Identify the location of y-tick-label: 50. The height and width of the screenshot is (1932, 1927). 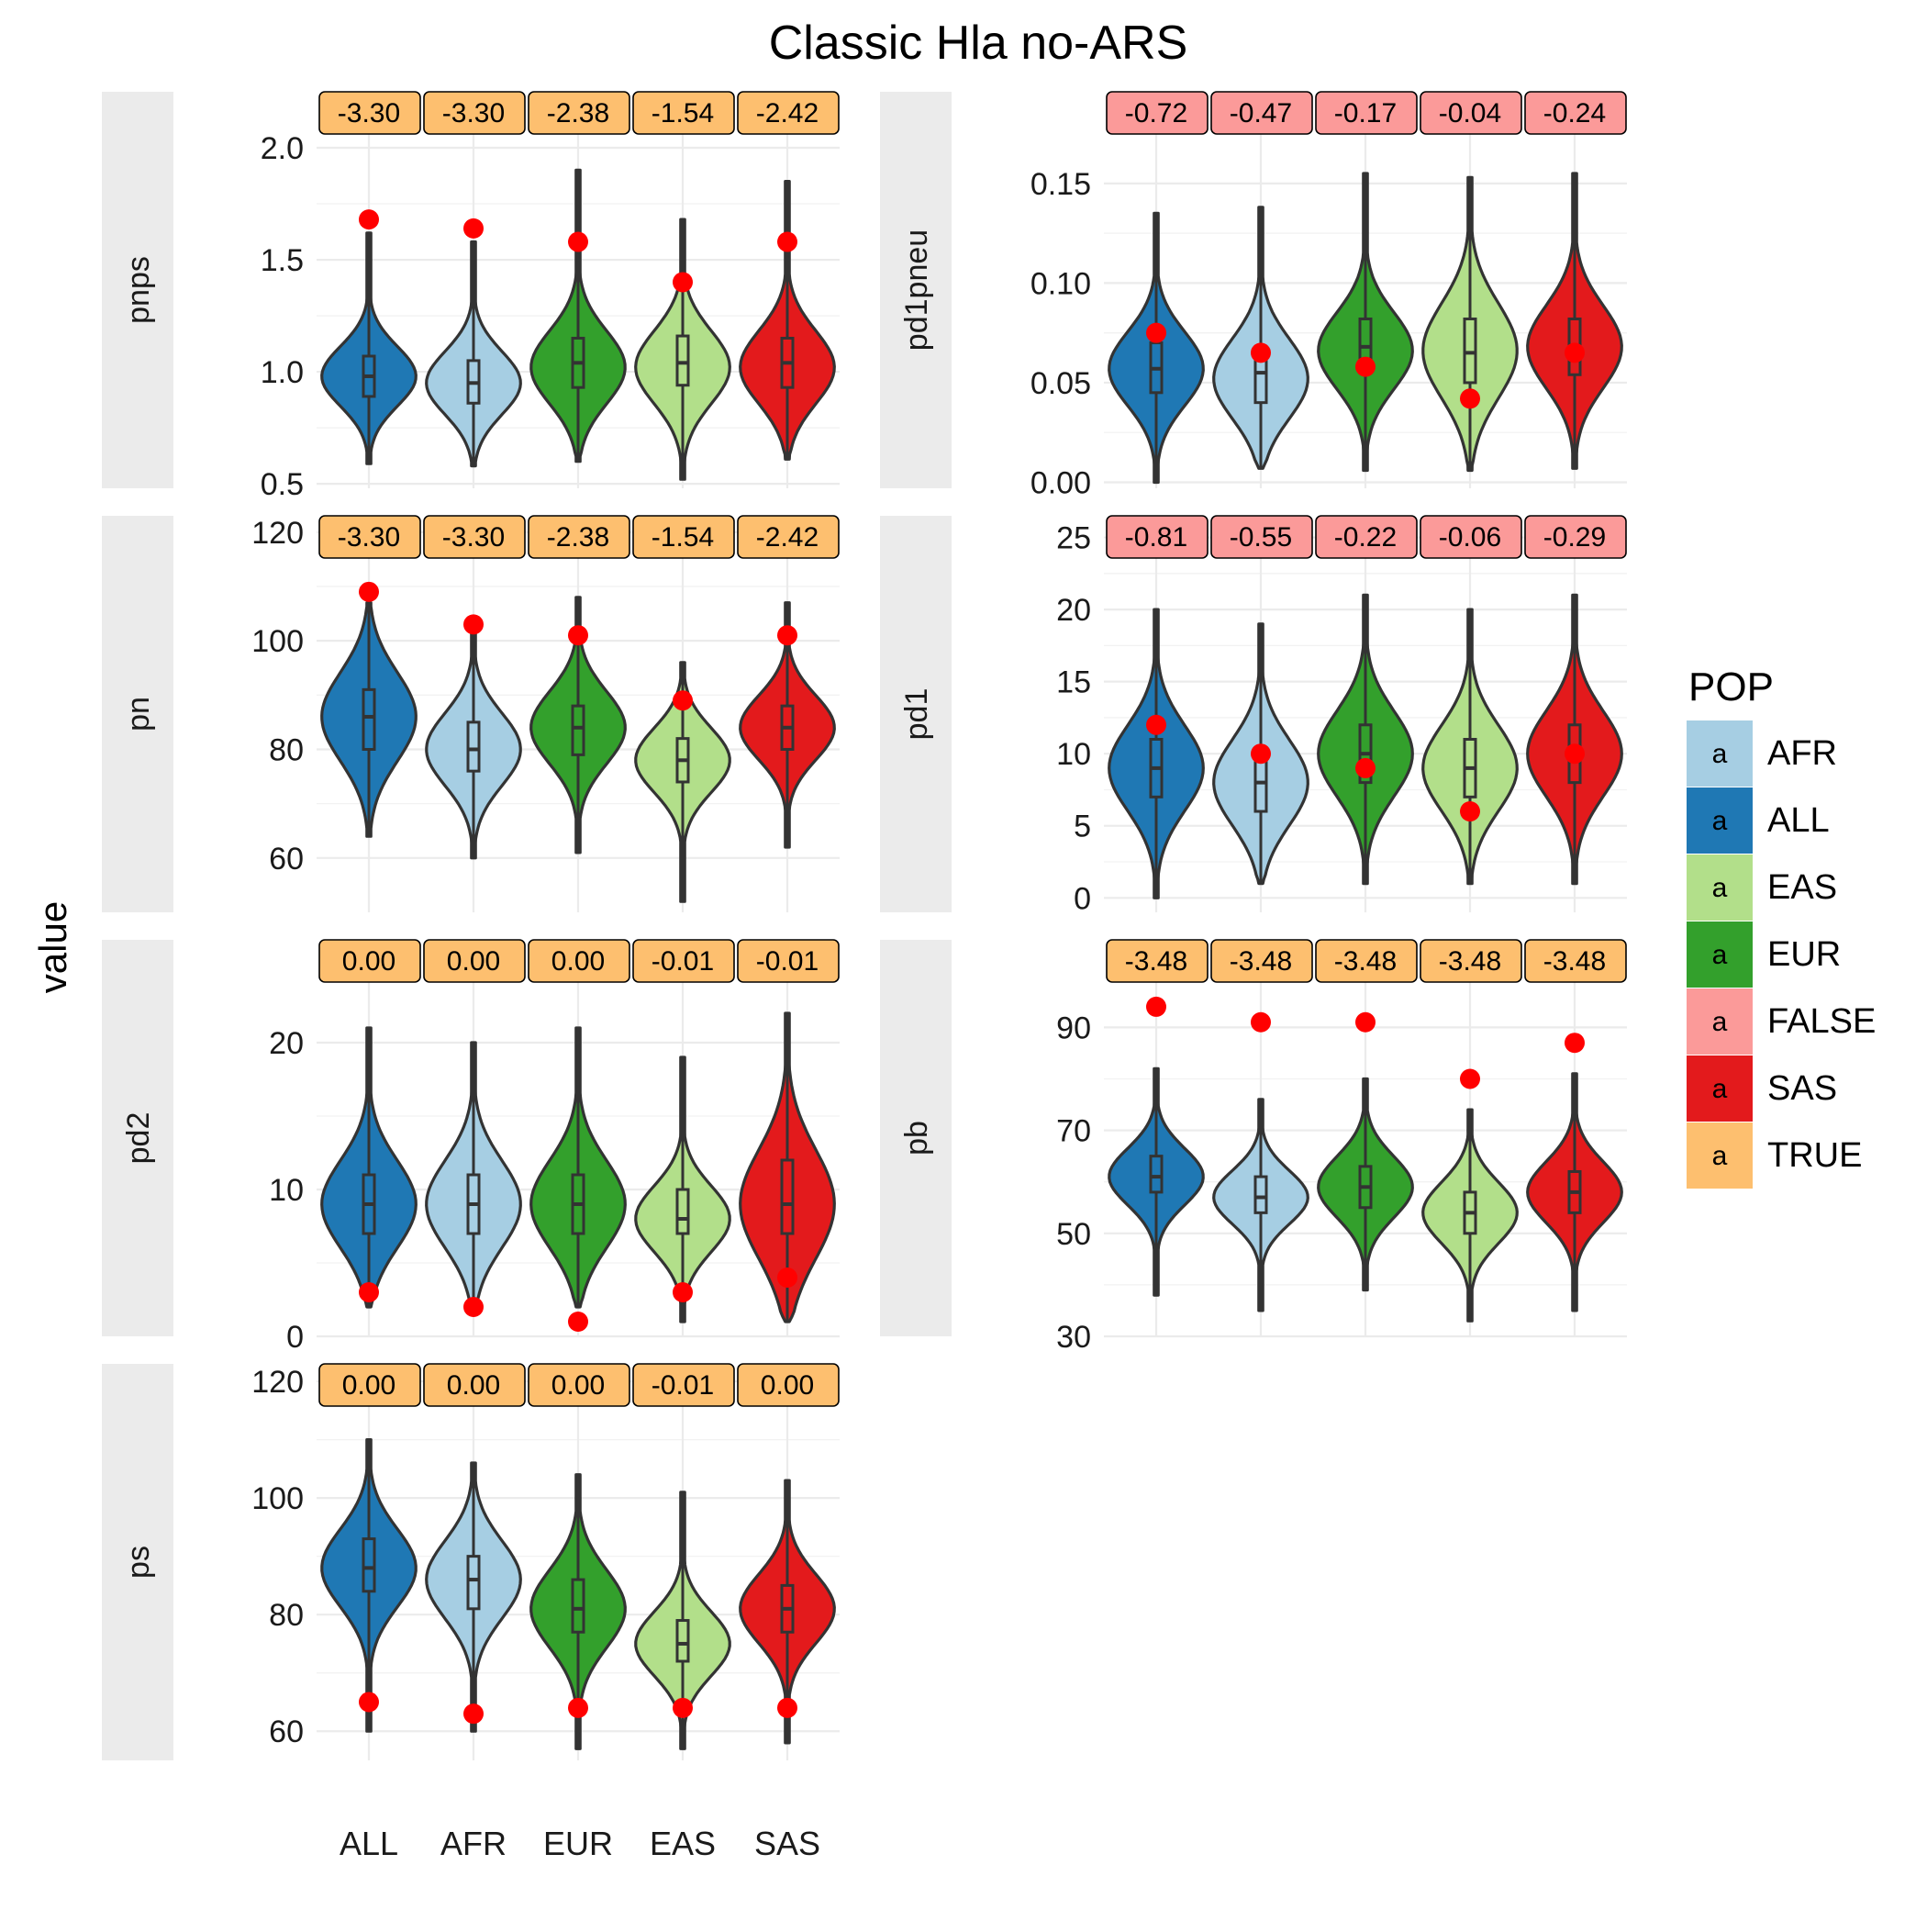
(1073, 1234).